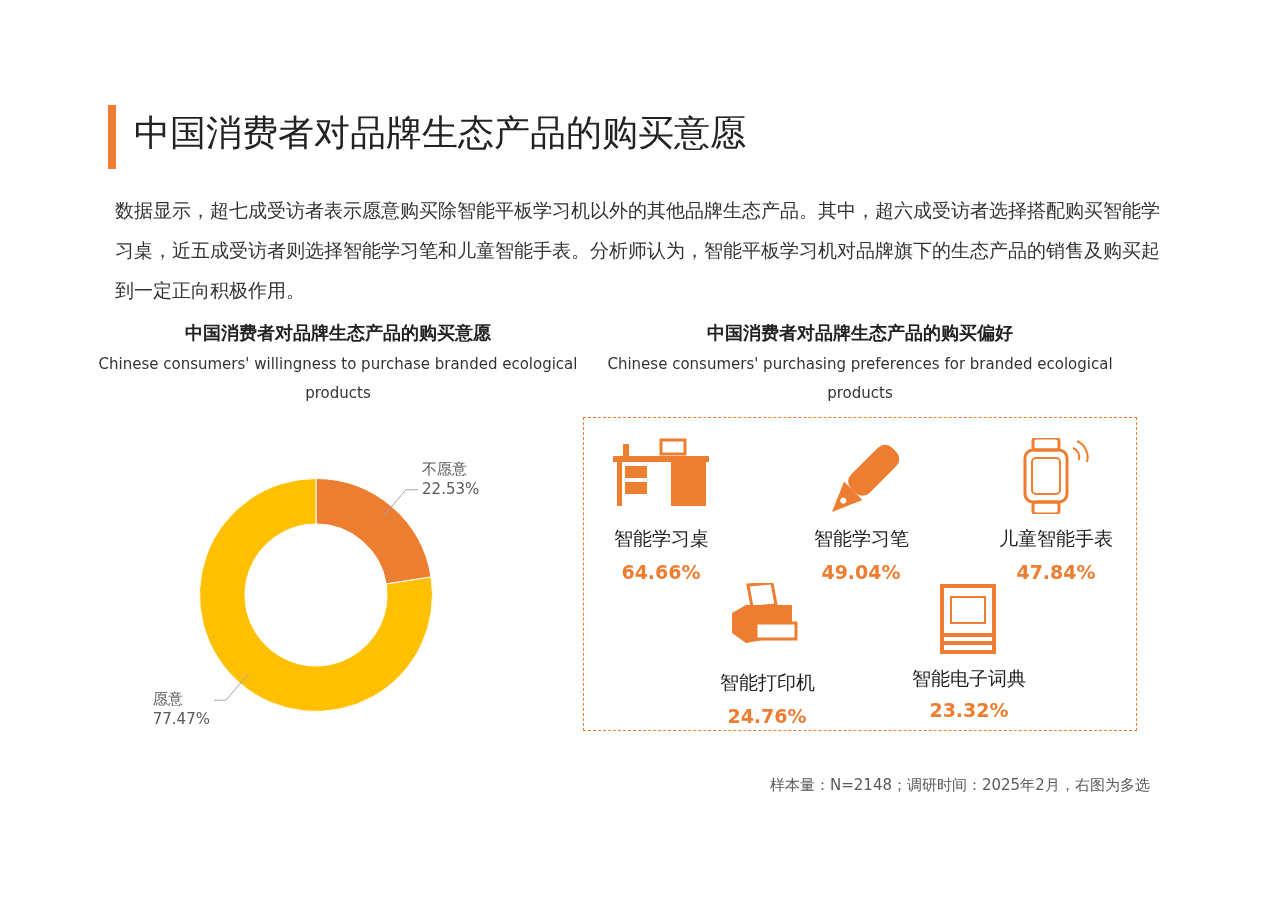  What do you see at coordinates (1056, 538) in the screenshot?
I see `category-label: 儿童智能手表` at bounding box center [1056, 538].